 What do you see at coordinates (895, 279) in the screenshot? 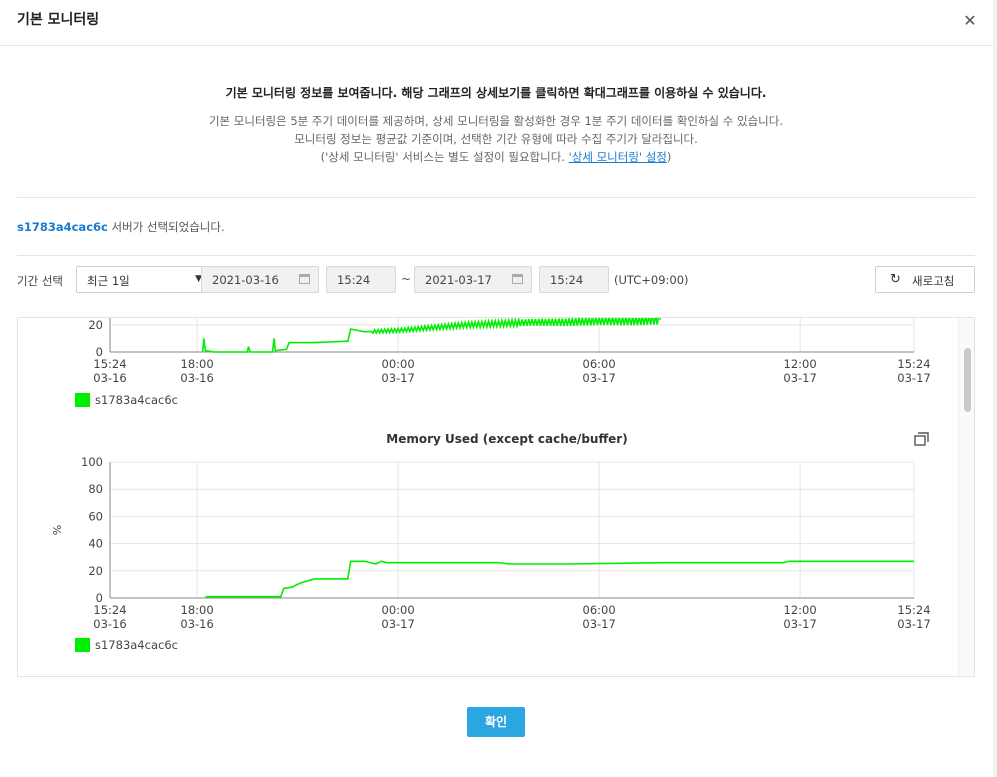
I see `refresh-icon: ↻` at bounding box center [895, 279].